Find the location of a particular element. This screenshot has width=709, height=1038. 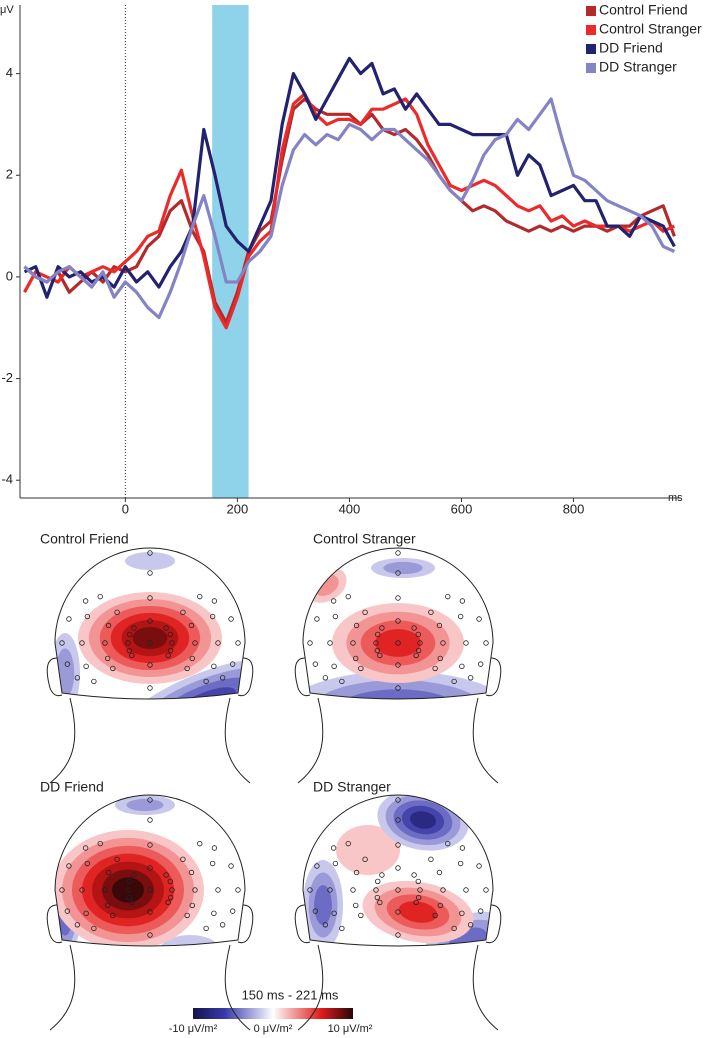

x-tick-label: 800 is located at coordinates (574, 508).